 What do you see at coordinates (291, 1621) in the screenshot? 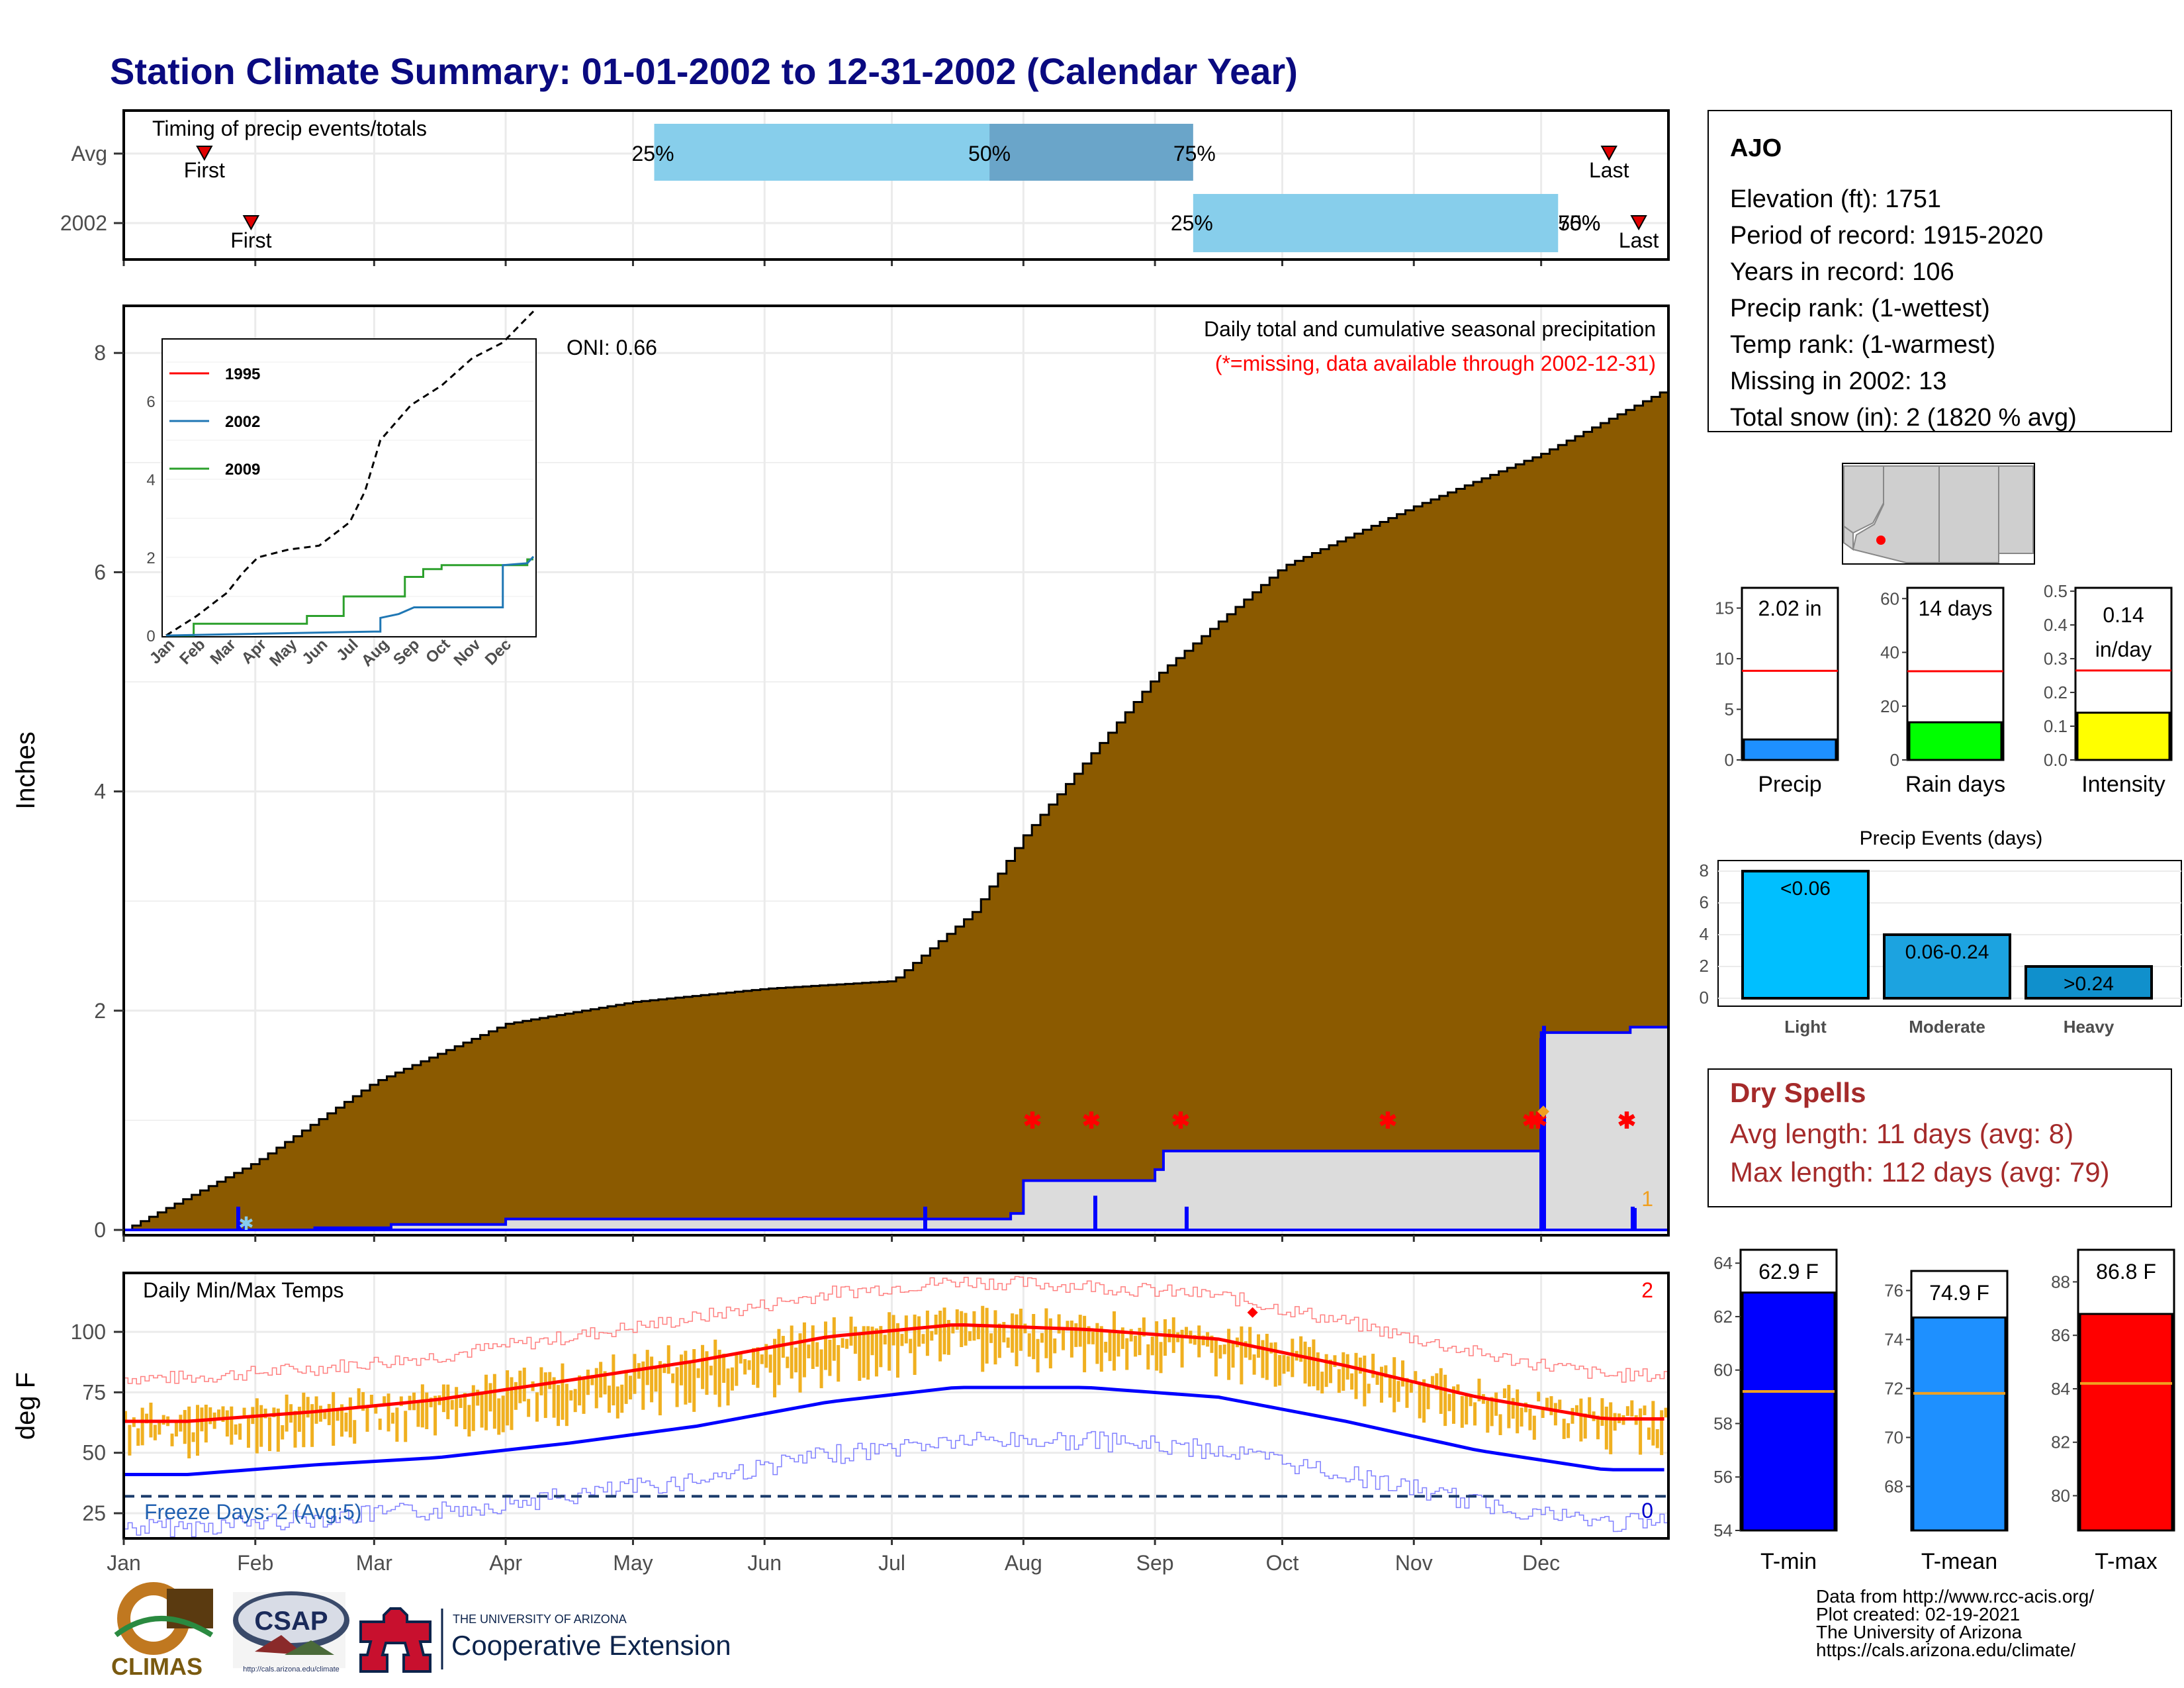
I see `csap-text: CSAP` at bounding box center [291, 1621].